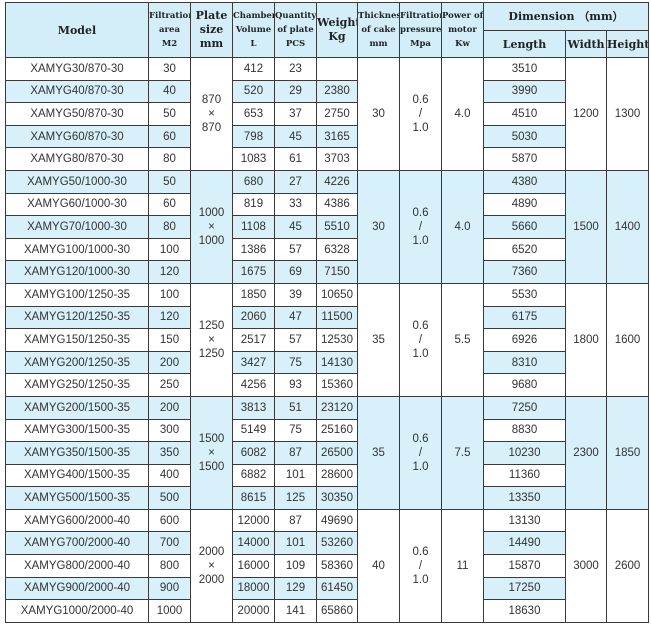  I want to click on header-filtration-area: Filtration area M2, so click(169, 30).